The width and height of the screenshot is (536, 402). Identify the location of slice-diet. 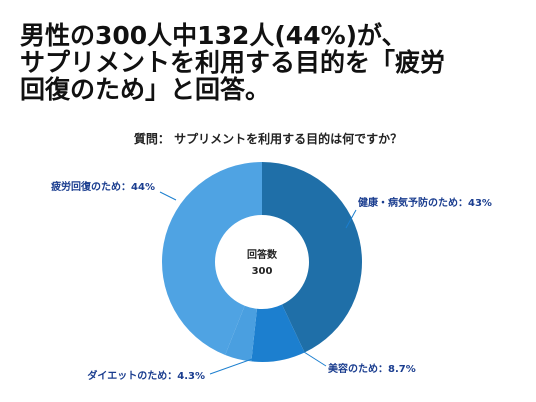
(241, 333).